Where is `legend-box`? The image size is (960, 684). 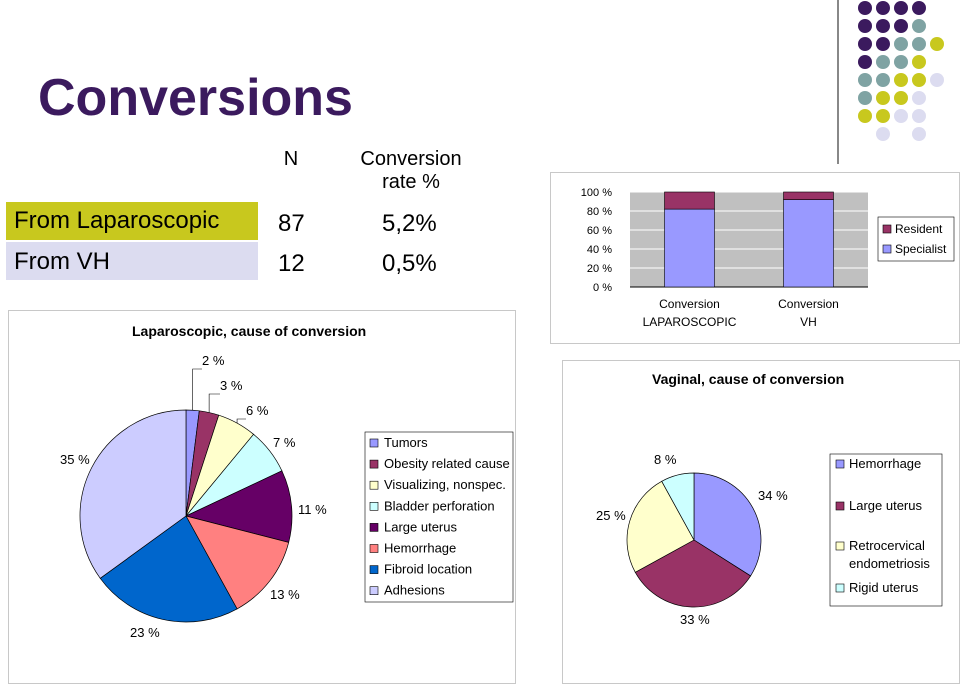
legend-box is located at coordinates (916, 239).